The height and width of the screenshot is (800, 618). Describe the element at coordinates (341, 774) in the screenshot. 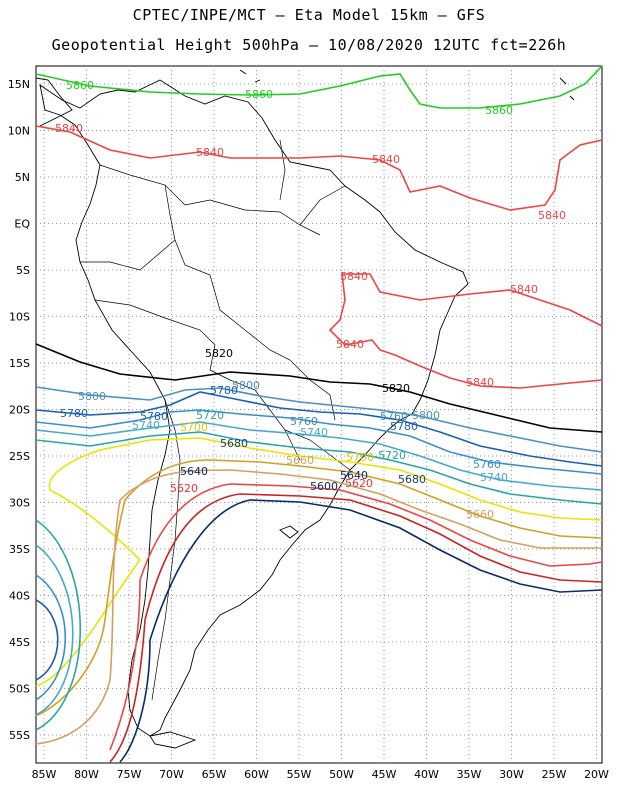

I see `longitude-label: 50W` at that location.